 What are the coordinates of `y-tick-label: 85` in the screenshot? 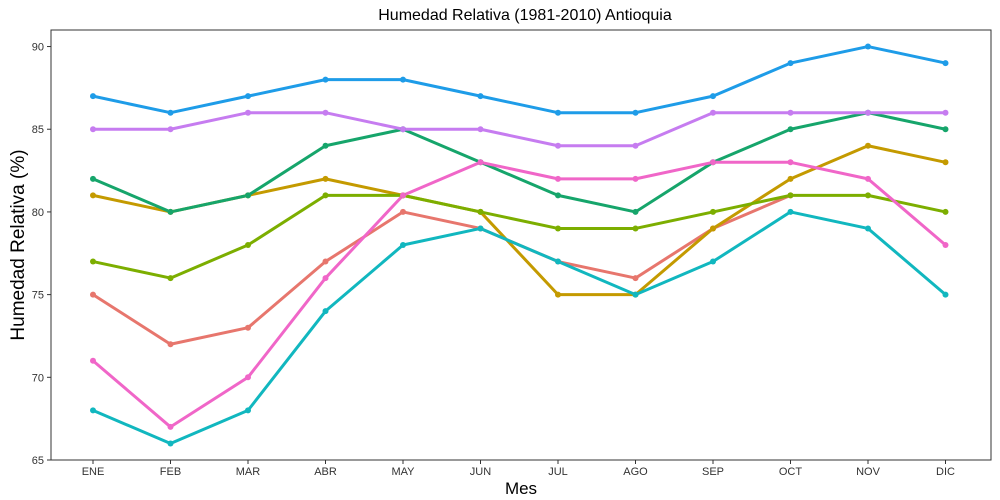 It's located at (38, 130).